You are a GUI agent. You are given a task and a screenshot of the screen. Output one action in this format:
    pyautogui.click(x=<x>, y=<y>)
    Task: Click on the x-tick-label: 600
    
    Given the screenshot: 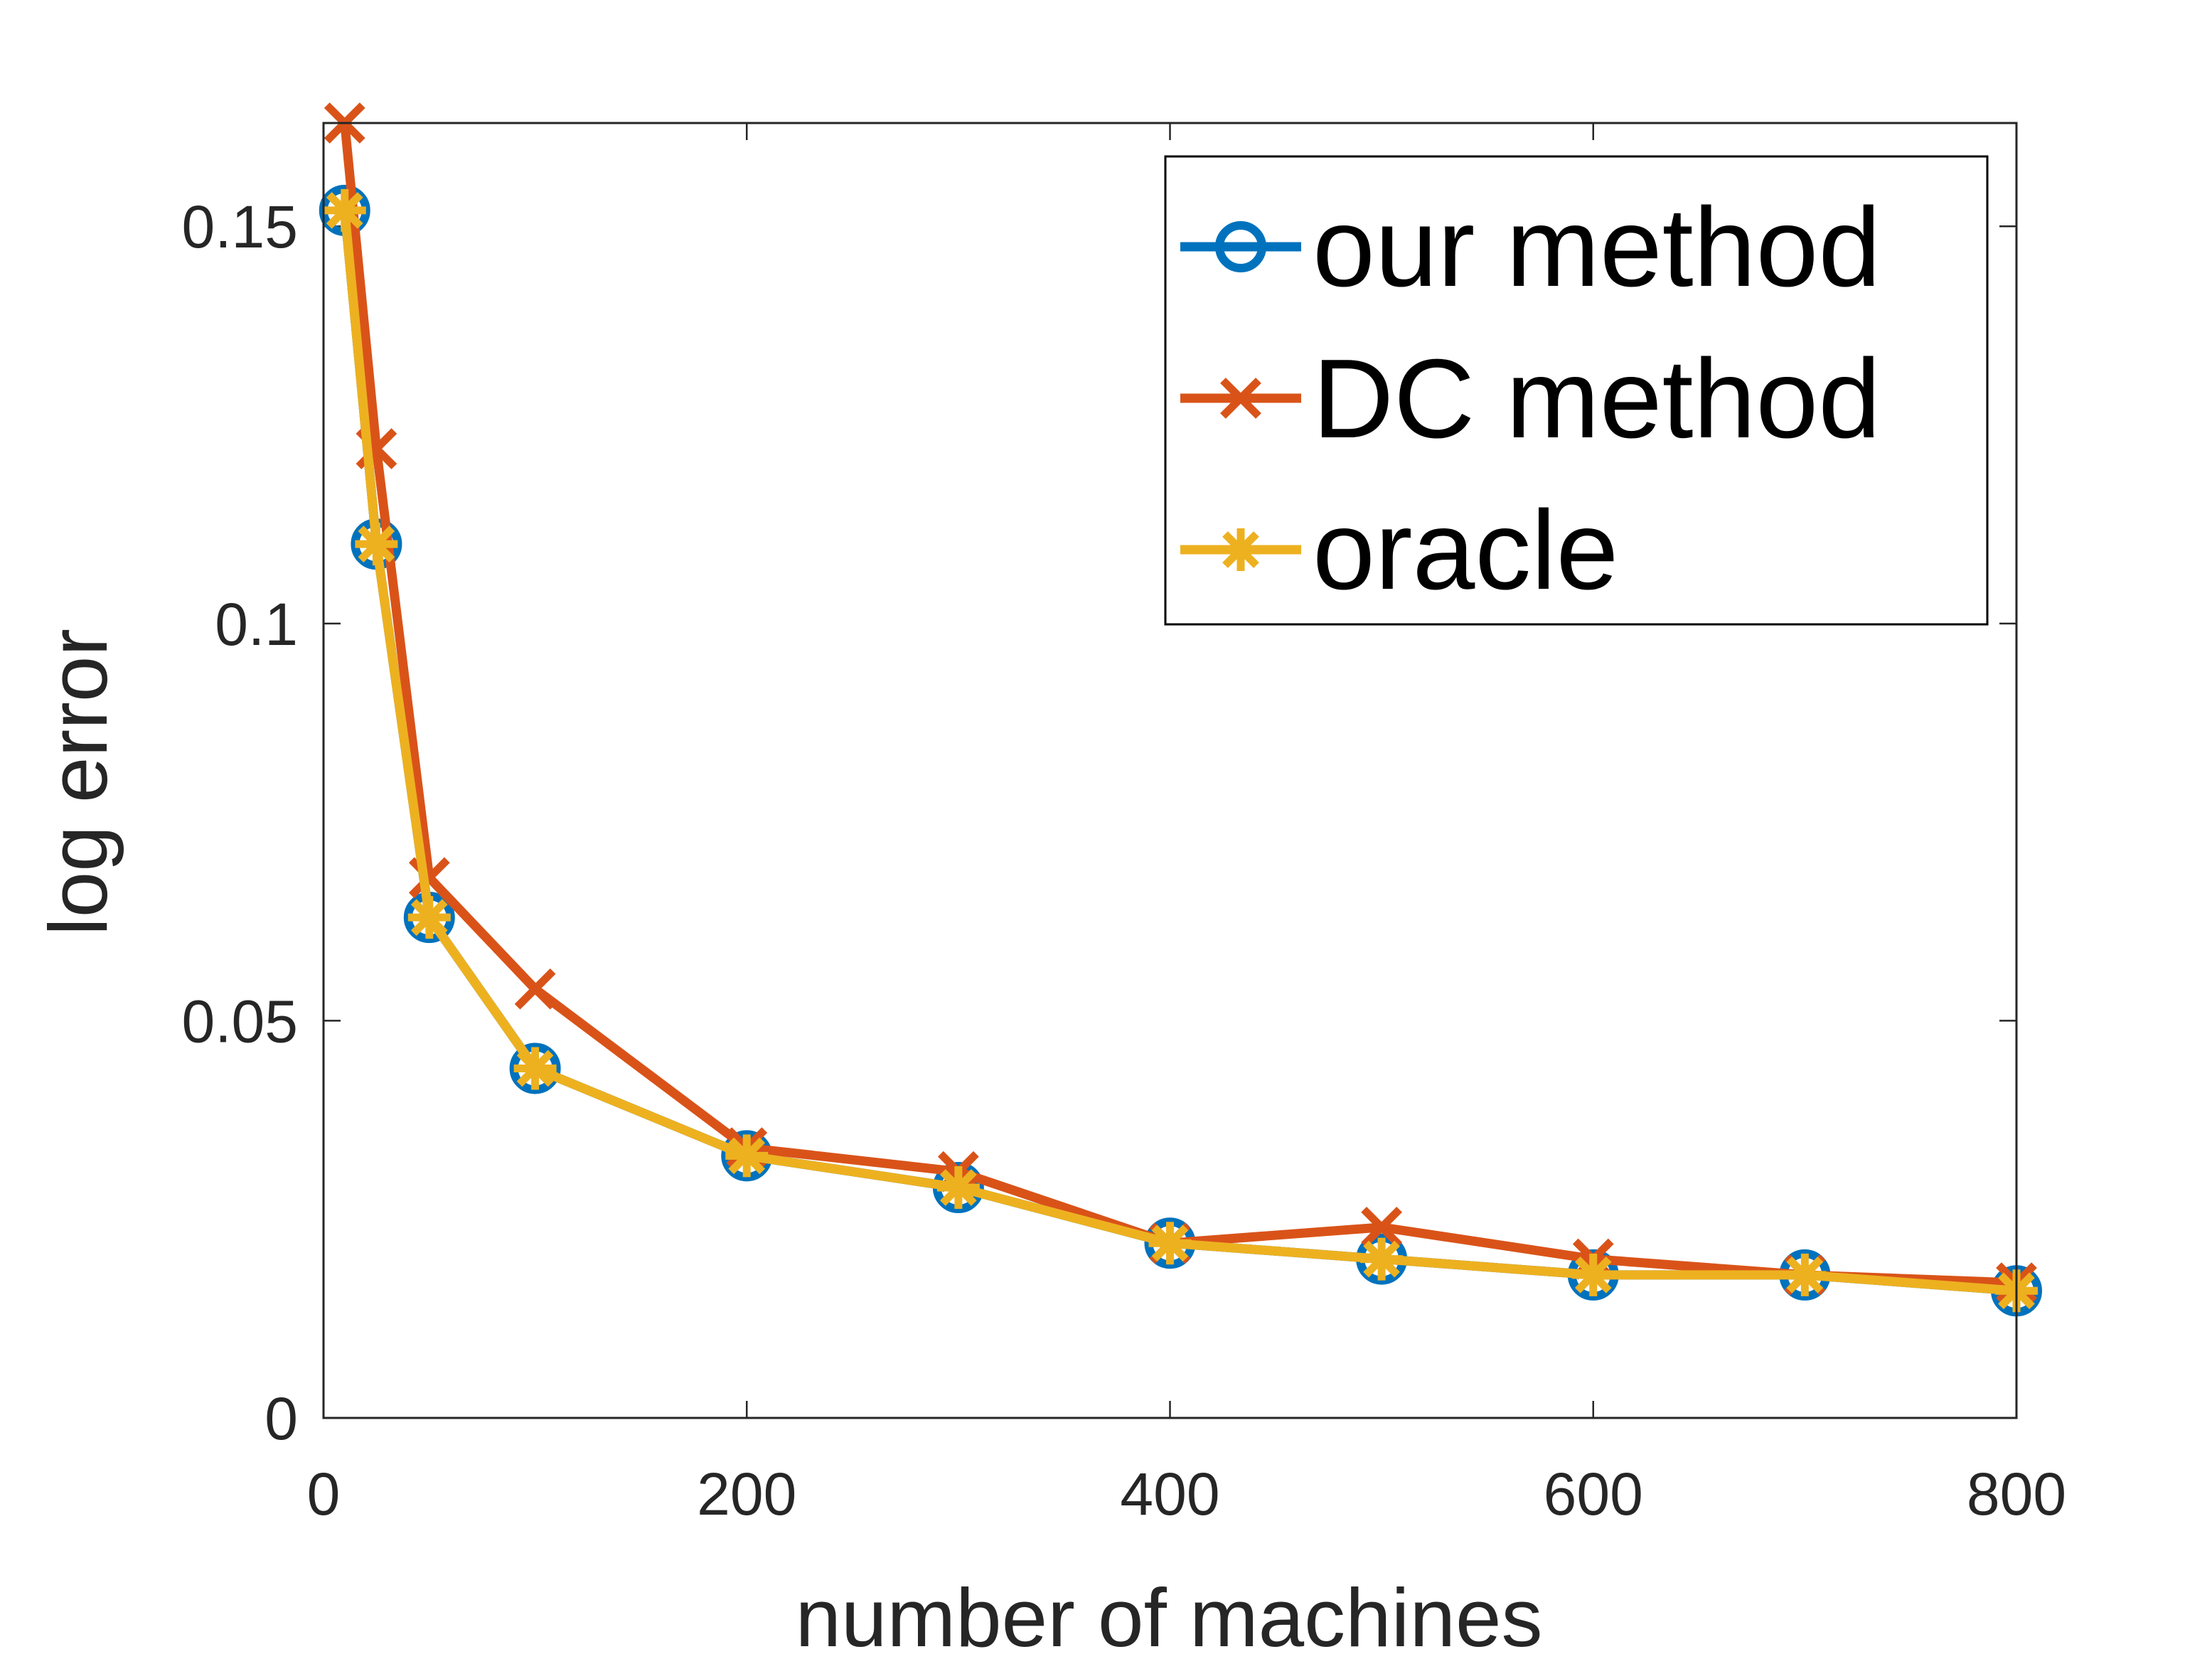 What is the action you would take?
    pyautogui.click(x=1593, y=1494)
    